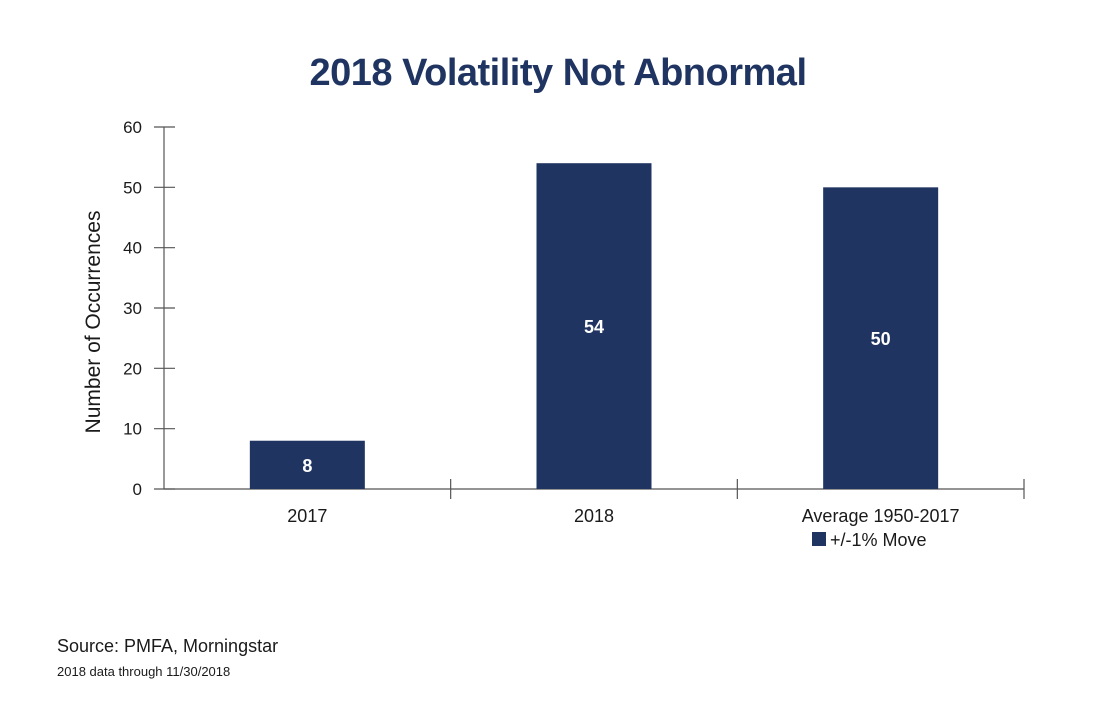 The height and width of the screenshot is (704, 1100). Describe the element at coordinates (132, 248) in the screenshot. I see `y-tick-label: 40` at that location.